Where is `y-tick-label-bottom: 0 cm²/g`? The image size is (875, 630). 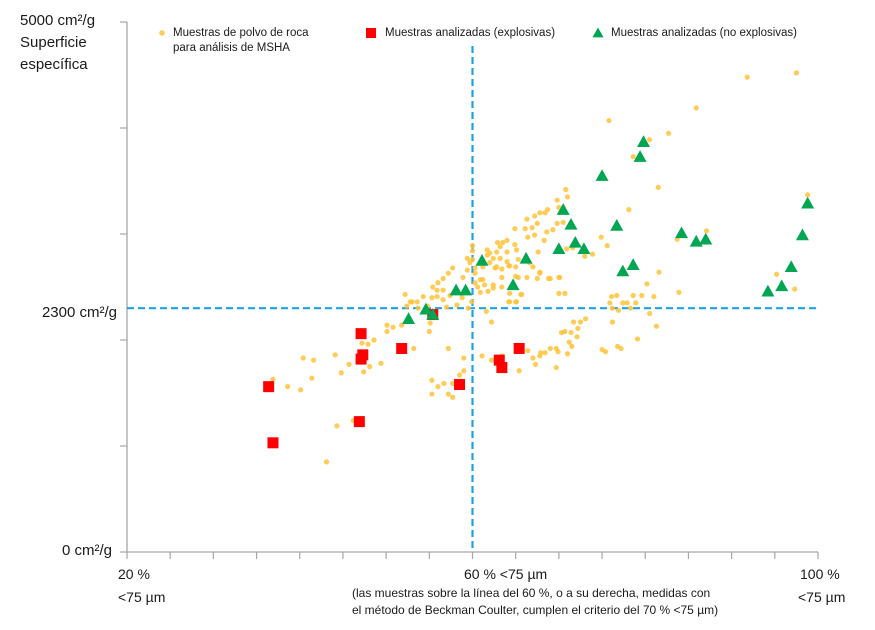 y-tick-label-bottom: 0 cm²/g is located at coordinates (86, 550).